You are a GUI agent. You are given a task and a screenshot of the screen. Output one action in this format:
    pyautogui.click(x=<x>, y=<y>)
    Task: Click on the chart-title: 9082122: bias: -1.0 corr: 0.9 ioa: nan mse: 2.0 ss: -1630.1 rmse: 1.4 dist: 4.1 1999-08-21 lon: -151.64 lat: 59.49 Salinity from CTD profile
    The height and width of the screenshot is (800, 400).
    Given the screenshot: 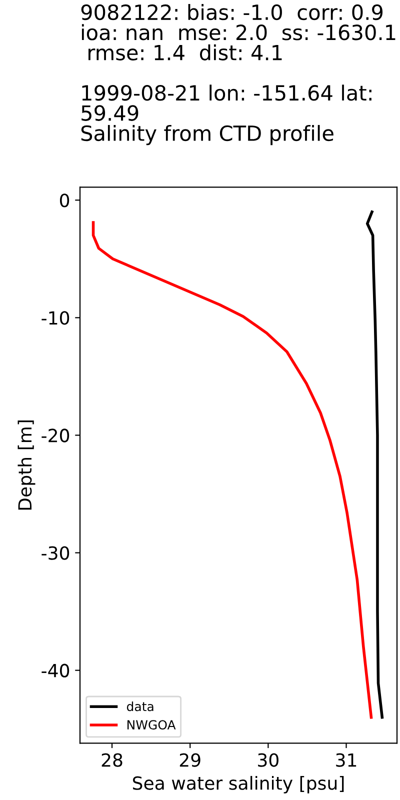 What is the action you would take?
    pyautogui.click(x=238, y=75)
    